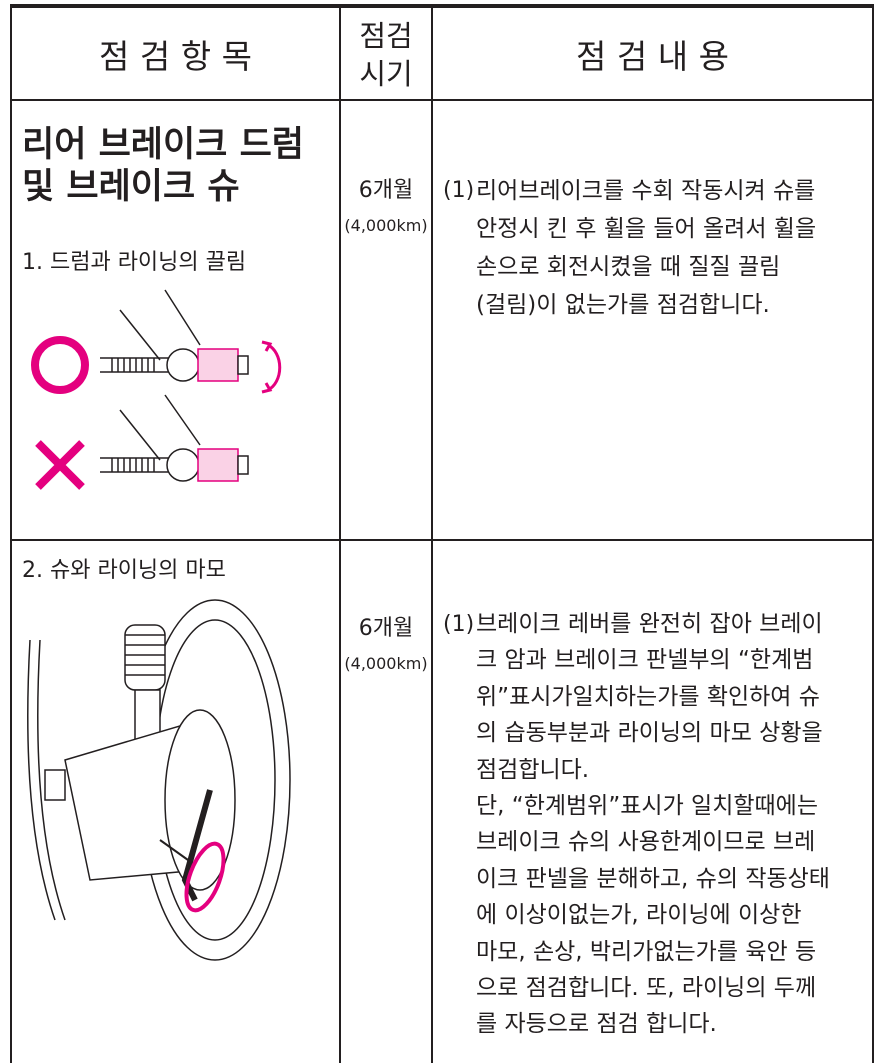  What do you see at coordinates (649, 733) in the screenshot?
I see `content-line: 의 습동부분과 라이닝의 마모 상황을` at bounding box center [649, 733].